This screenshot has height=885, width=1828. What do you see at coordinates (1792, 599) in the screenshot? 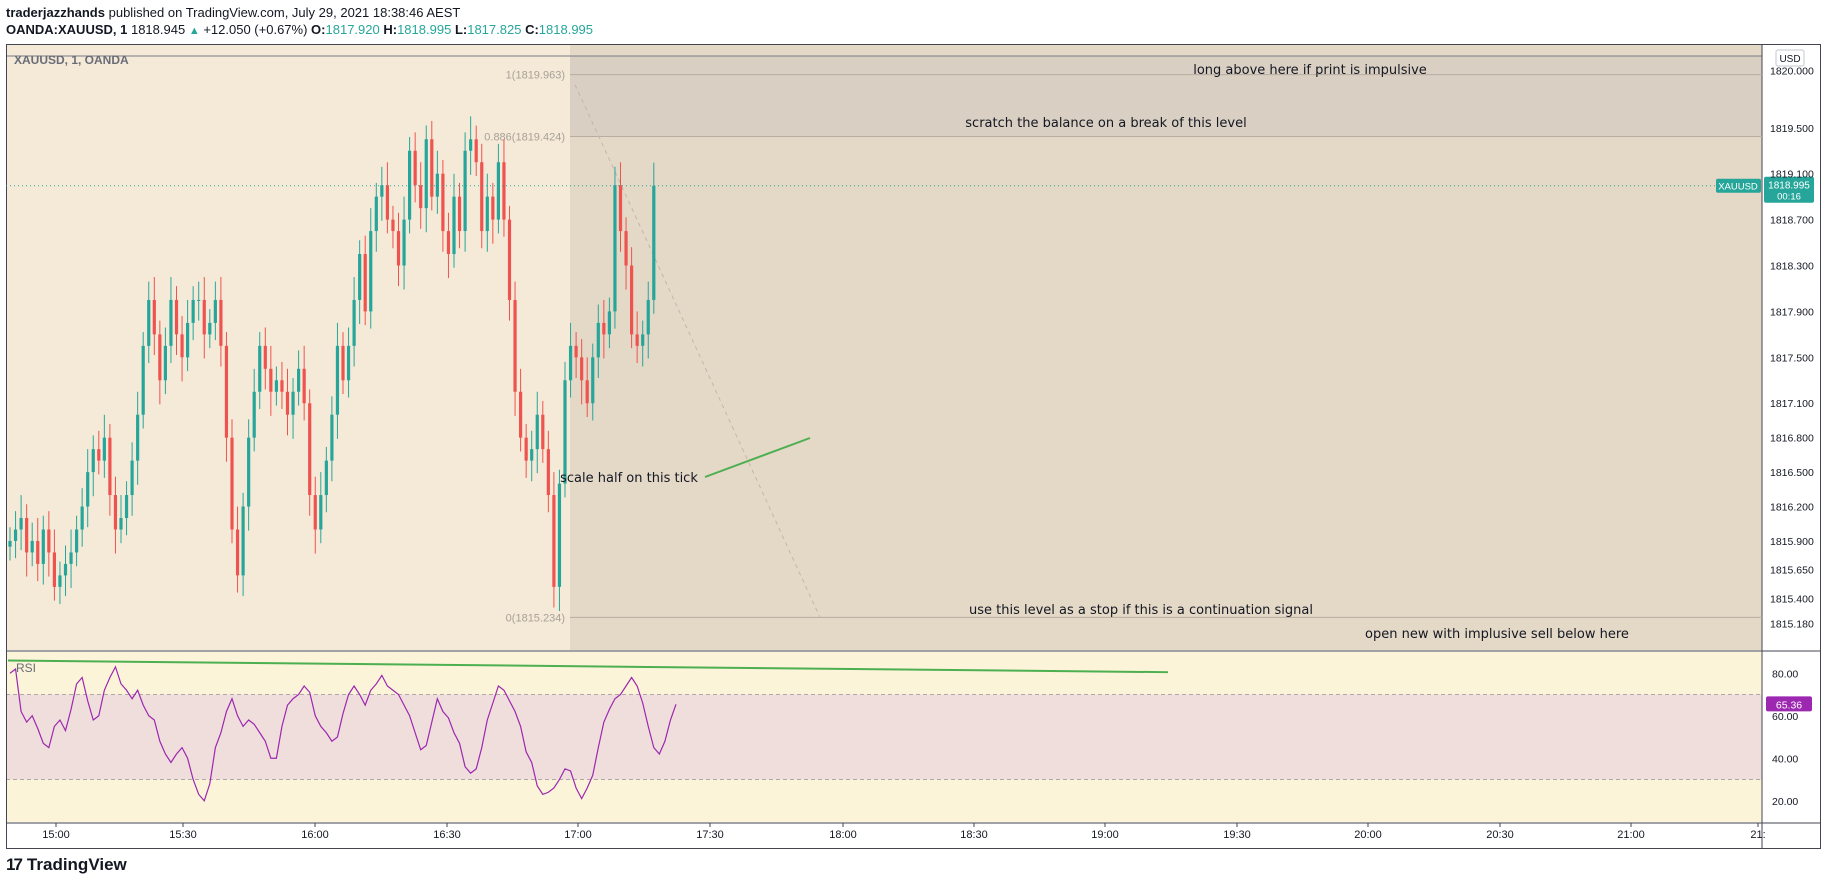
I see `y-tick-label: 1815.400` at bounding box center [1792, 599].